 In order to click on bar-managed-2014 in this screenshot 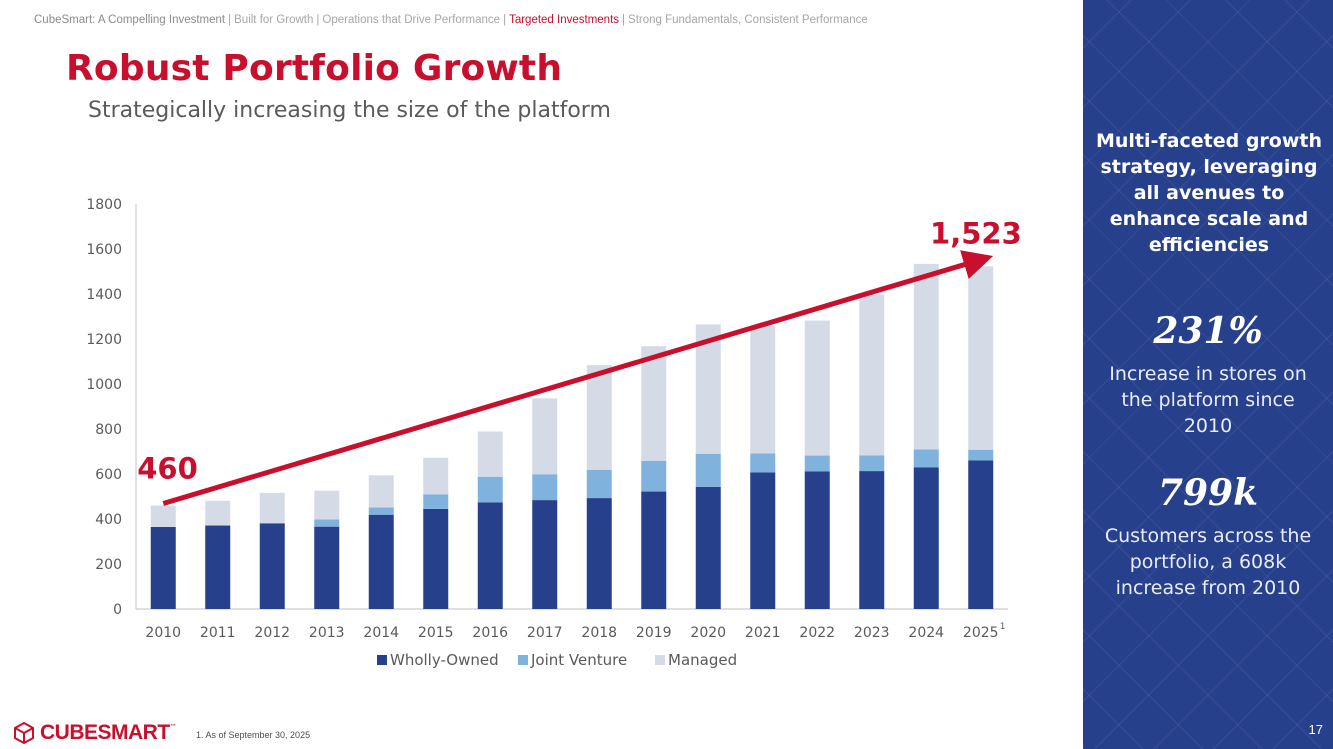, I will do `click(381, 491)`.